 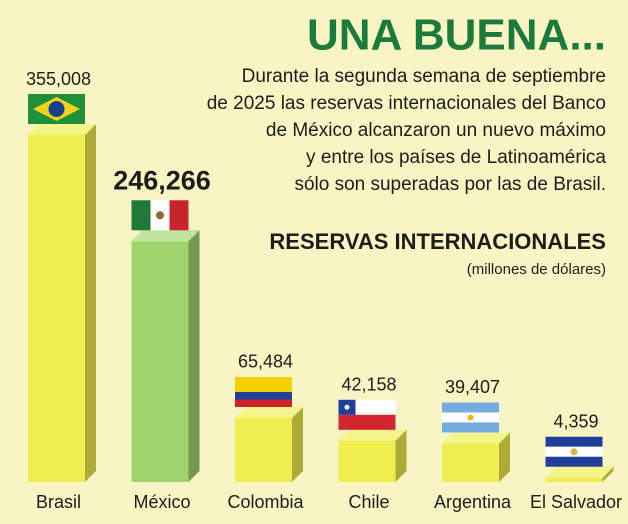 I want to click on value-label: 65,484, so click(x=265, y=362).